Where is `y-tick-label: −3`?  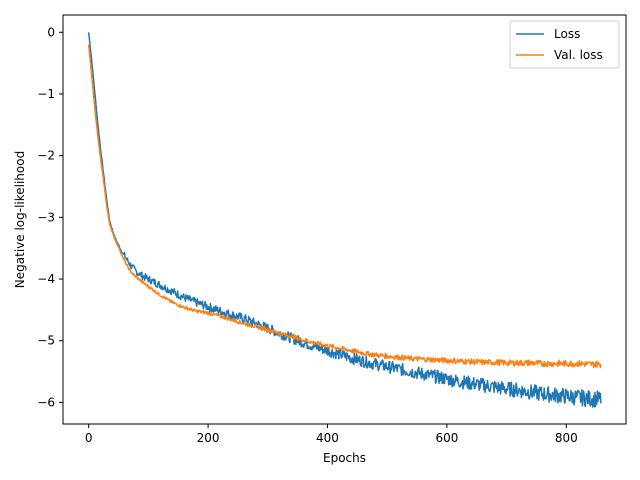 y-tick-label: −3 is located at coordinates (46, 217).